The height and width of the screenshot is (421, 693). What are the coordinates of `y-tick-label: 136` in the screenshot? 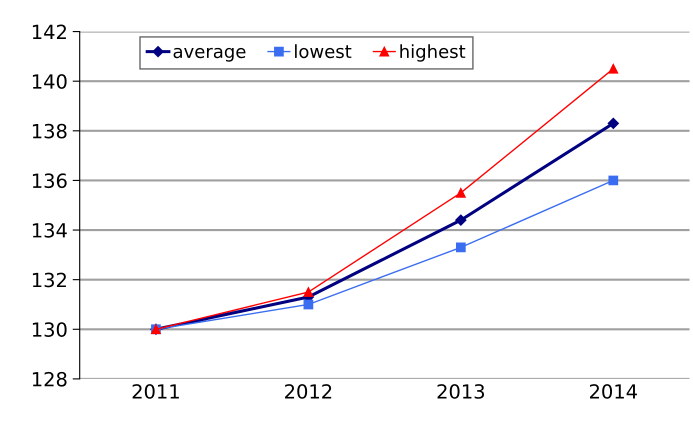 It's located at (49, 180).